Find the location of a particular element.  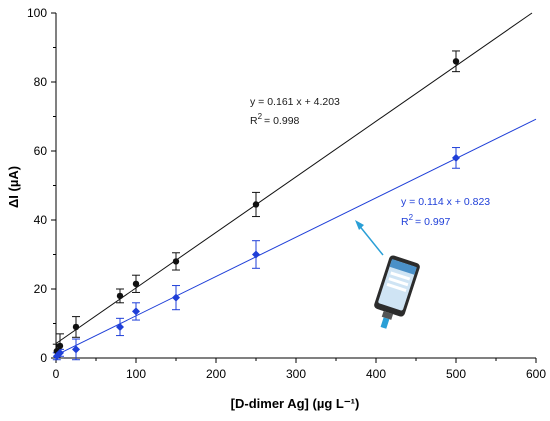

y-tick-label: 0 is located at coordinates (43, 358).